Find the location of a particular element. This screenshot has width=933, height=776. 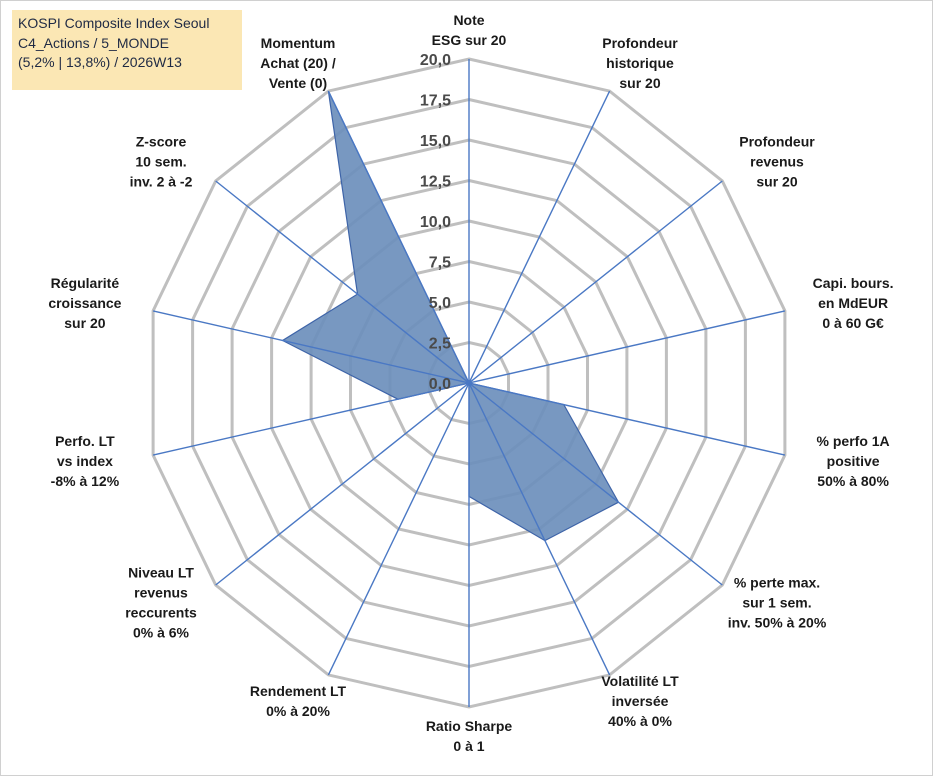

axis-label-3: Capi. bours. en MdEUR 0 à 60 G€ is located at coordinates (853, 303).